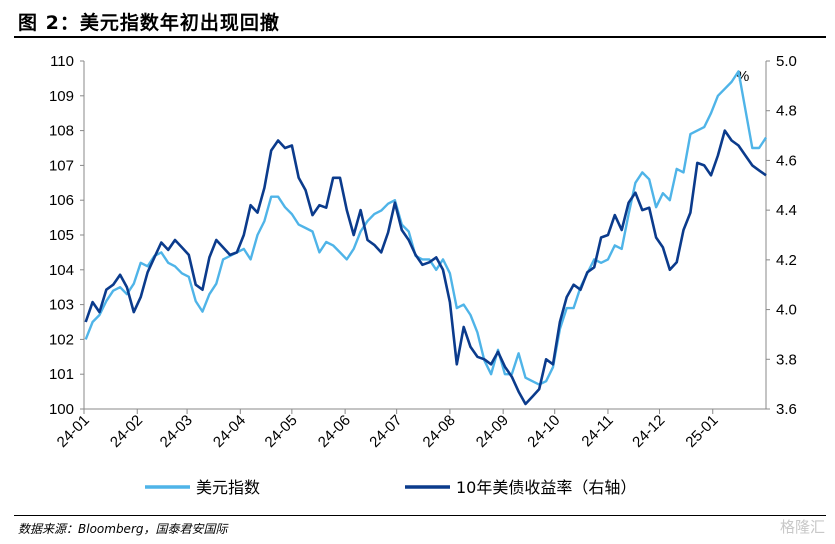 Image resolution: width=835 pixels, height=544 pixels. Describe the element at coordinates (786, 61) in the screenshot. I see `right-tick-label: 5.0` at that location.